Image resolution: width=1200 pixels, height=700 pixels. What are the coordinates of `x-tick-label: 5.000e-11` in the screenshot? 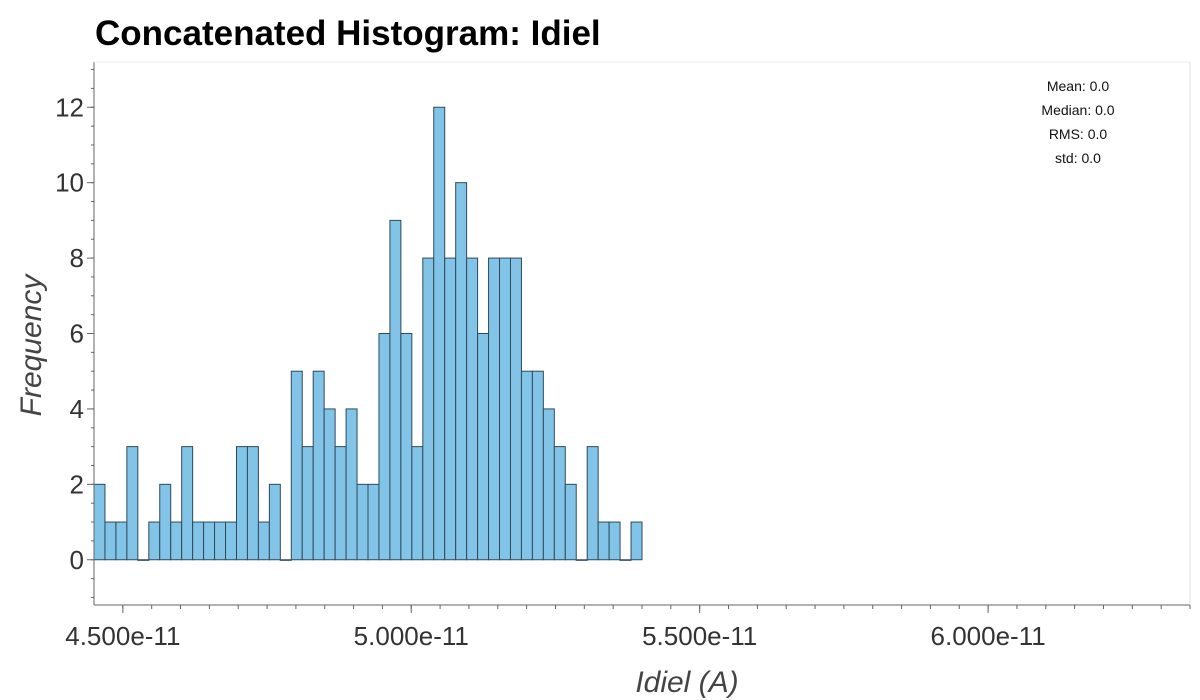 It's located at (411, 636).